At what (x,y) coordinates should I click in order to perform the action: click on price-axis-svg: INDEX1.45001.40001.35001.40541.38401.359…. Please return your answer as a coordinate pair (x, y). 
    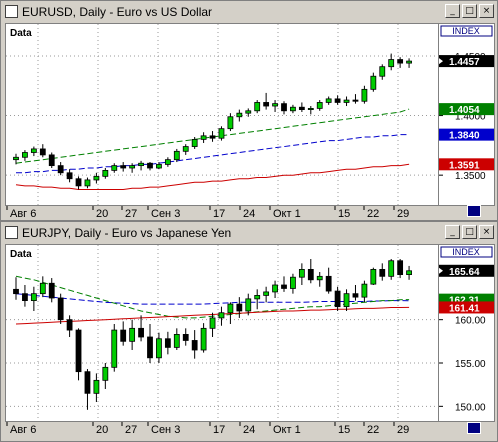
    Looking at the image, I should click on (466, 103).